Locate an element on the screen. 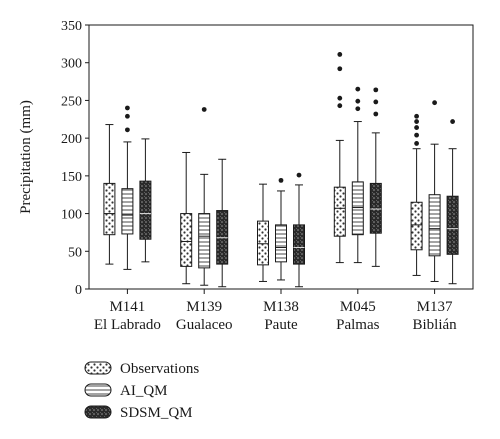 This screenshot has width=500, height=439. y-tick-label: 200 is located at coordinates (71, 139).